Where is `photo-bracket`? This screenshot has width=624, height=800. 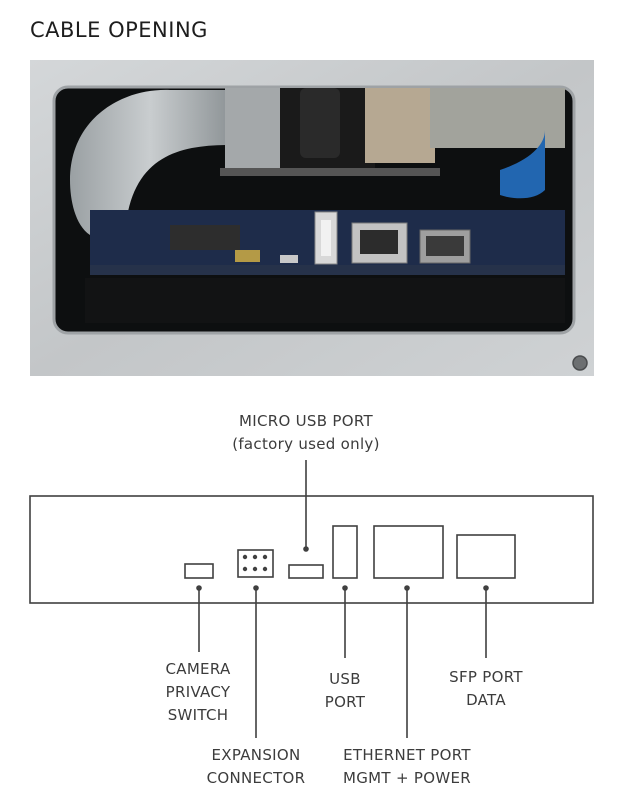 photo-bracket is located at coordinates (255, 128).